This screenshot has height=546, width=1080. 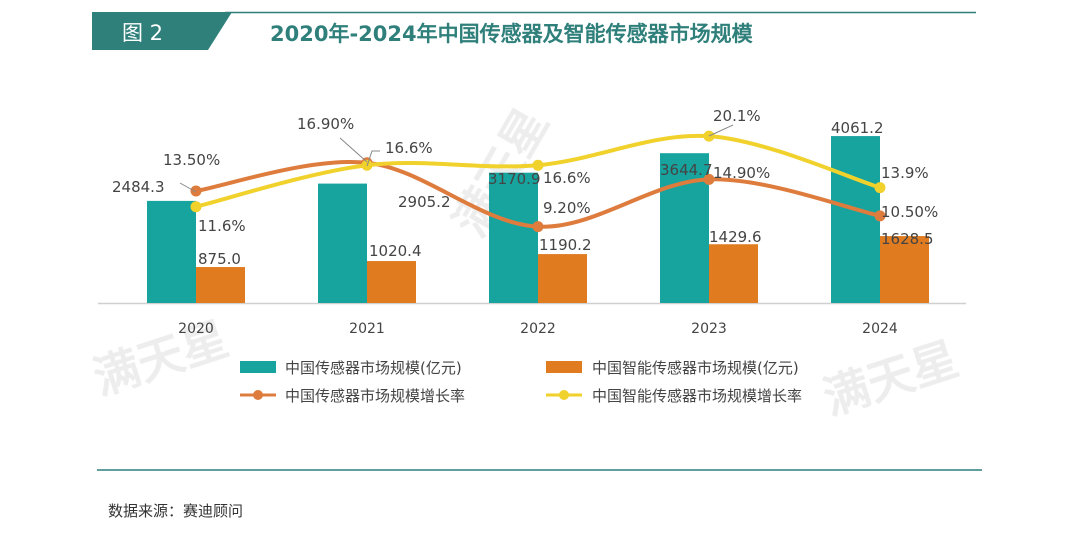 What do you see at coordinates (538, 329) in the screenshot?
I see `x-tick-label: 2022` at bounding box center [538, 329].